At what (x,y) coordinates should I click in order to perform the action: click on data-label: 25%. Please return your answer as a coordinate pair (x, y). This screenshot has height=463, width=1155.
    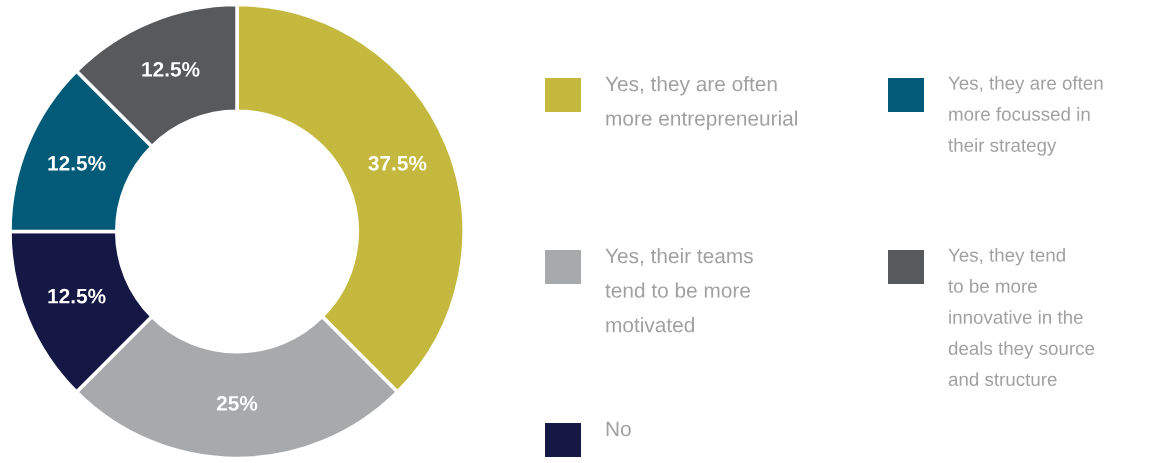
    Looking at the image, I should click on (237, 403).